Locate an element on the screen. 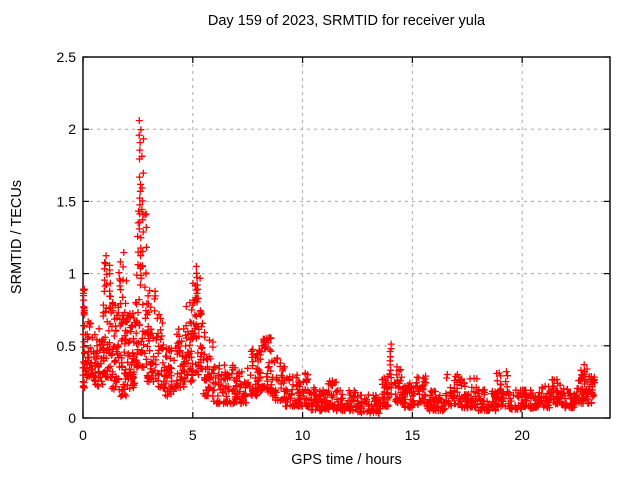 The image size is (640, 480). x-tick-label: 5 is located at coordinates (193, 435).